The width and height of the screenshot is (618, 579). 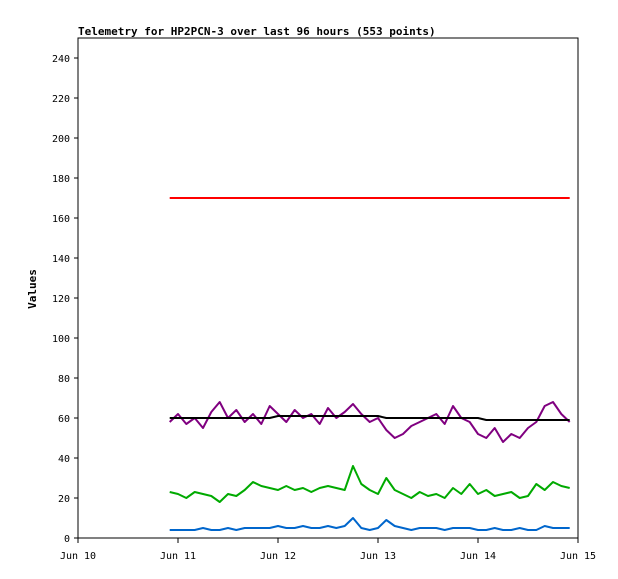 What do you see at coordinates (478, 556) in the screenshot?
I see `x-tick-label: Jun 14` at bounding box center [478, 556].